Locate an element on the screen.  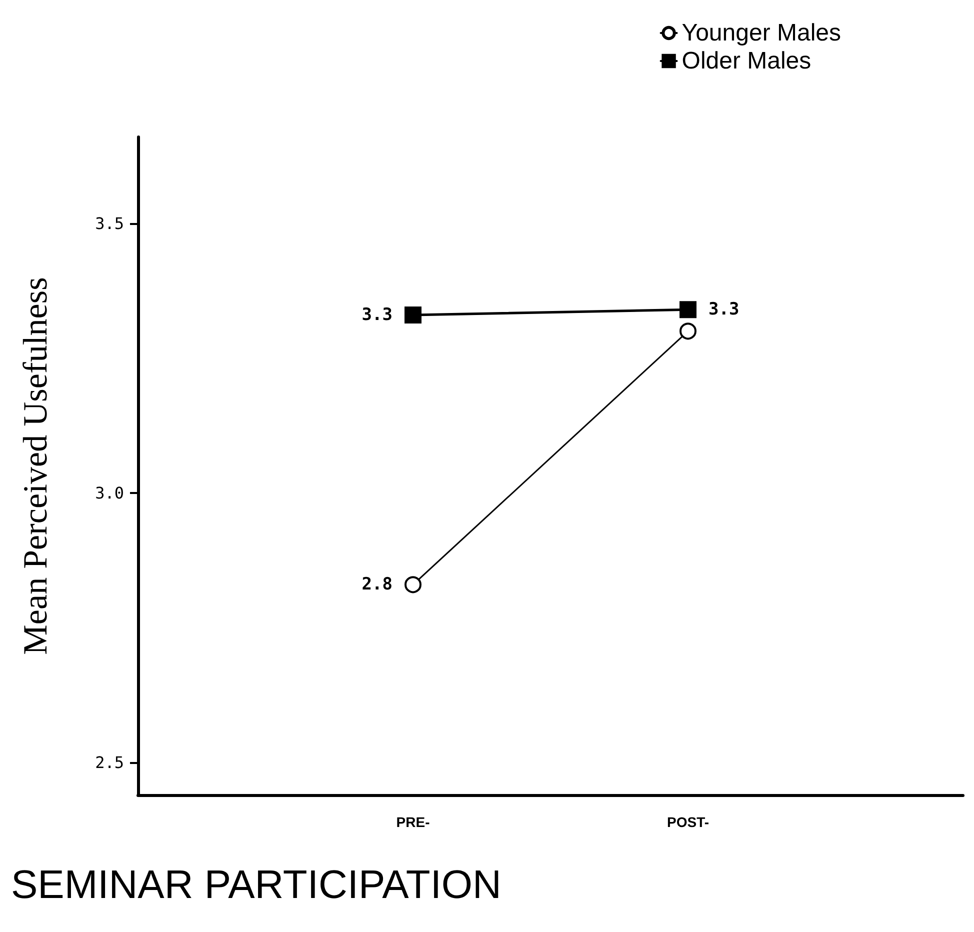
y-axis-title: Mean Perceived Usefulness is located at coordinates (36, 466).